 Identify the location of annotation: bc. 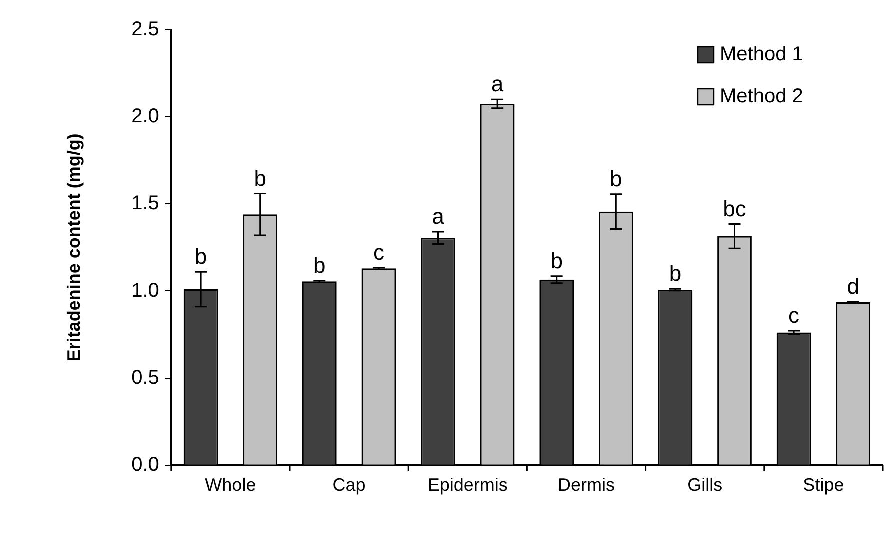
(734, 209).